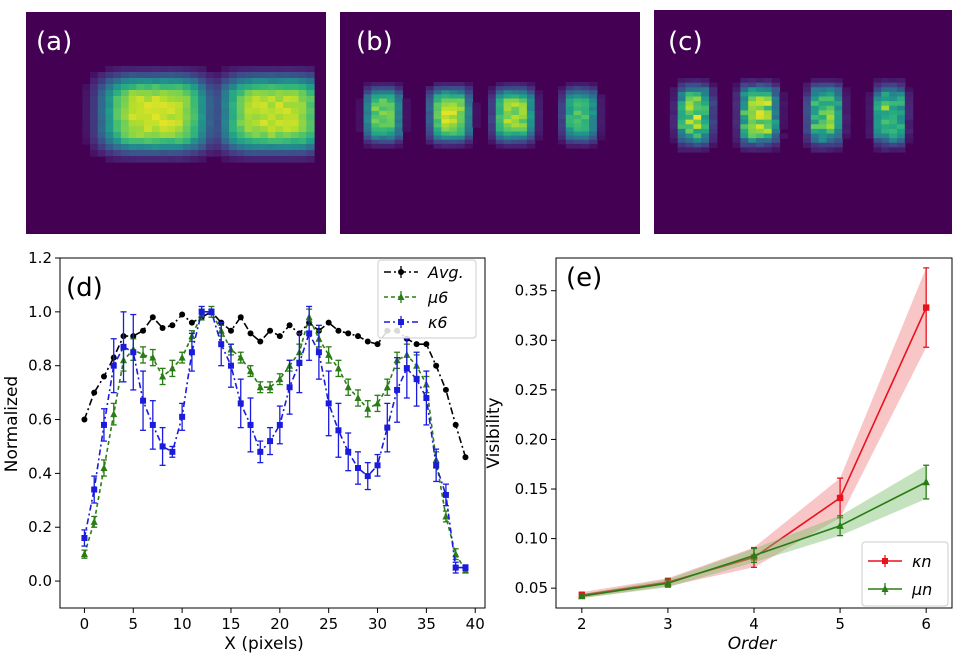 This screenshot has width=966, height=656. I want to click on y-tick-label: 1.2, so click(40, 258).